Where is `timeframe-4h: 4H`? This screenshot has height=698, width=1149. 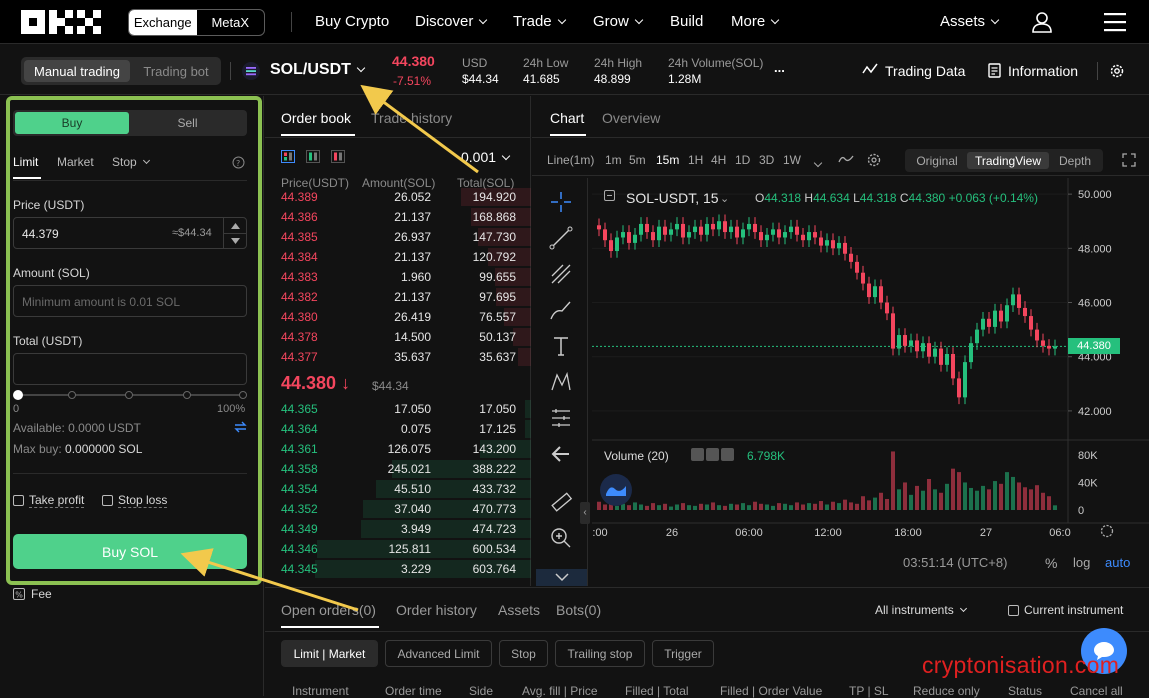 timeframe-4h: 4H is located at coordinates (719, 160).